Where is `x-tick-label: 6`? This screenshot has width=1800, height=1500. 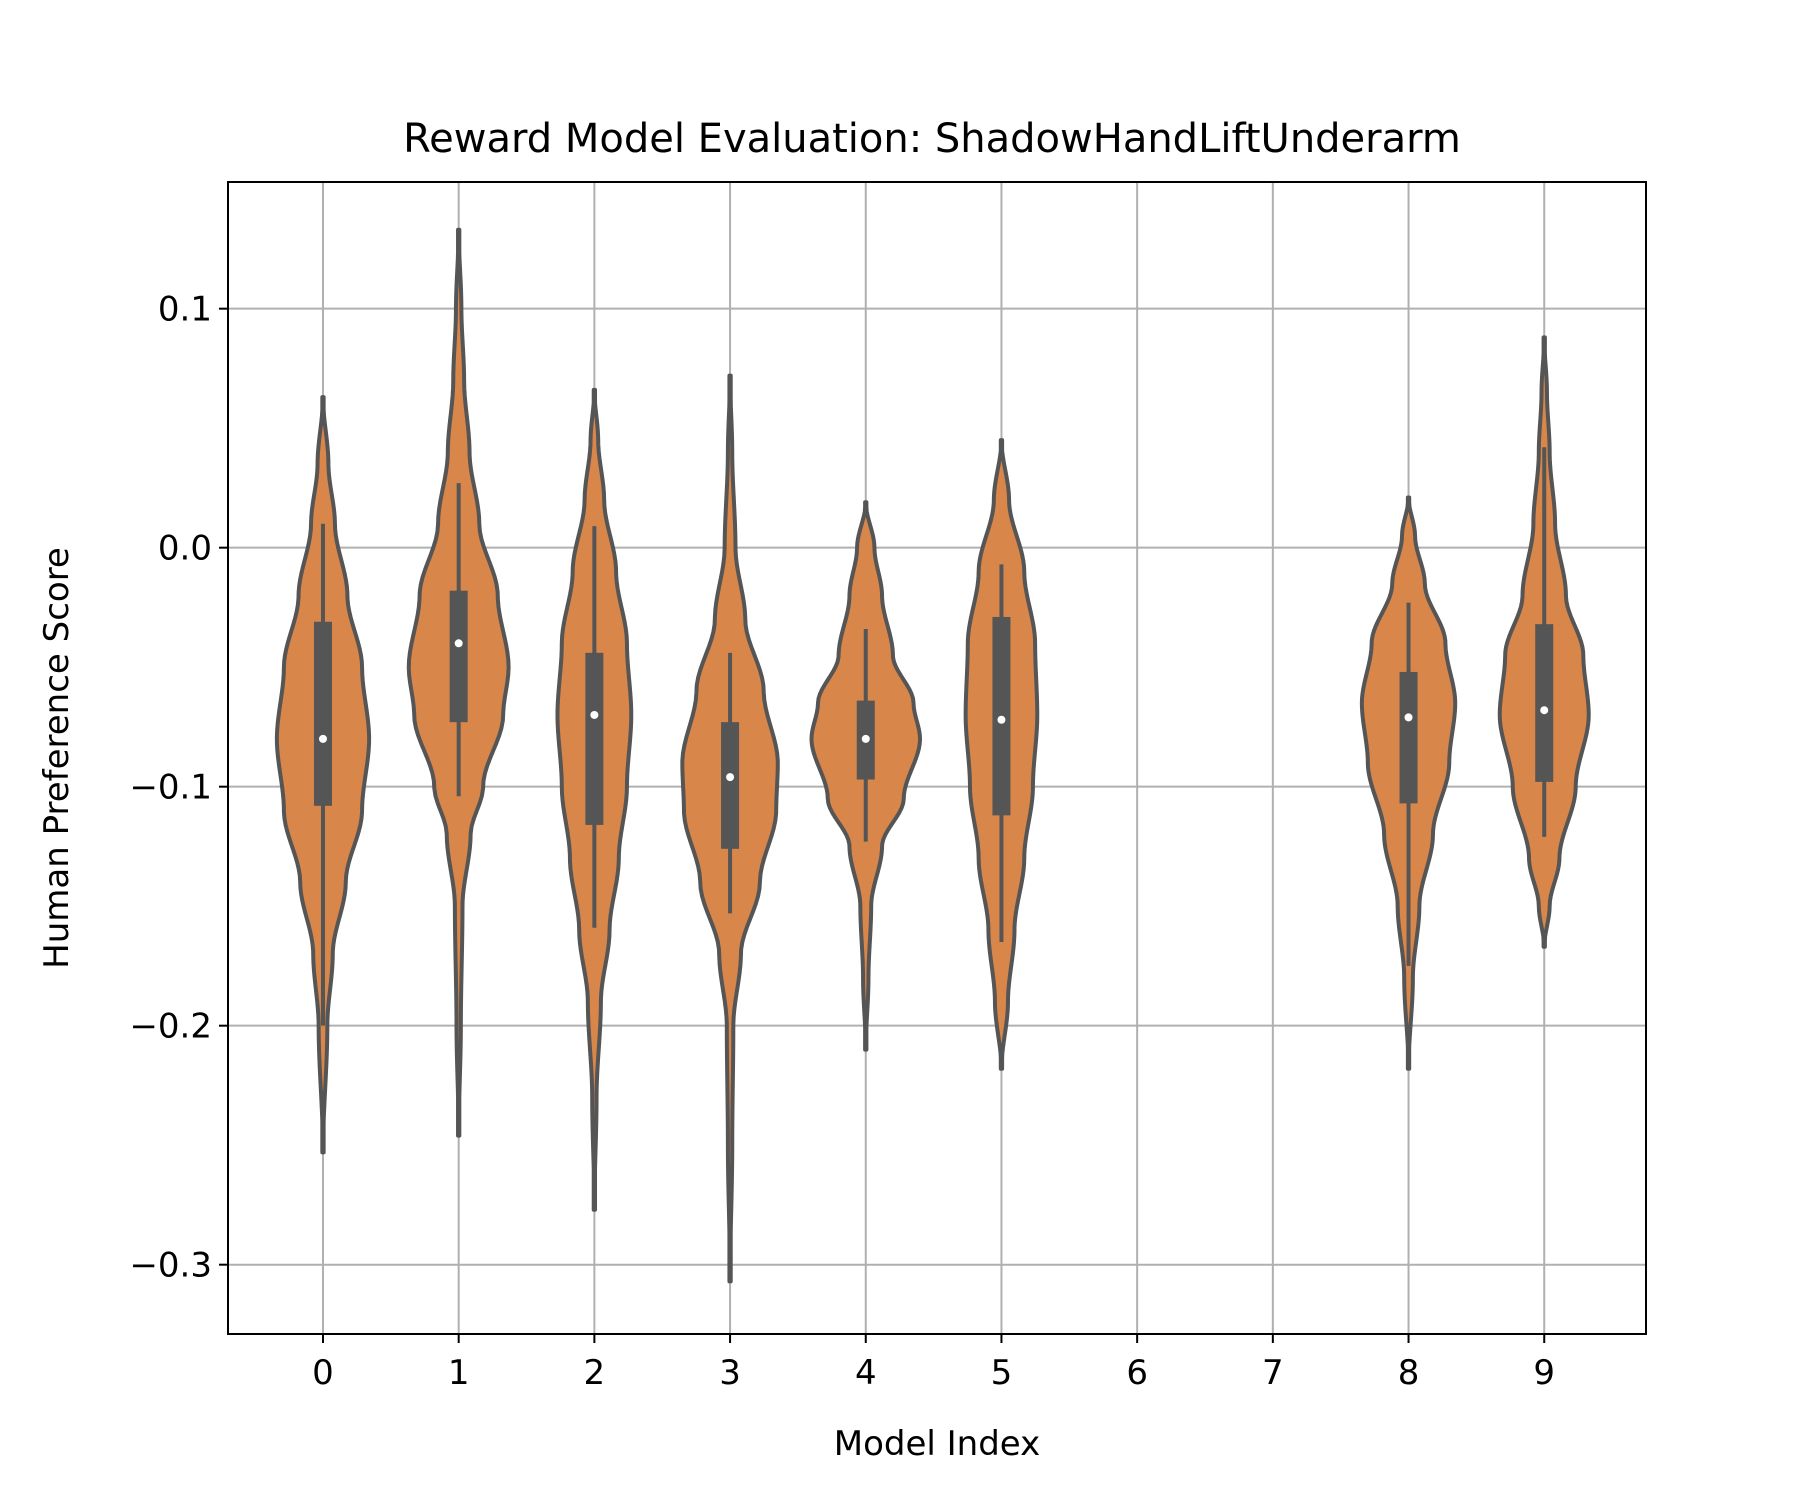 x-tick-label: 6 is located at coordinates (1137, 1373).